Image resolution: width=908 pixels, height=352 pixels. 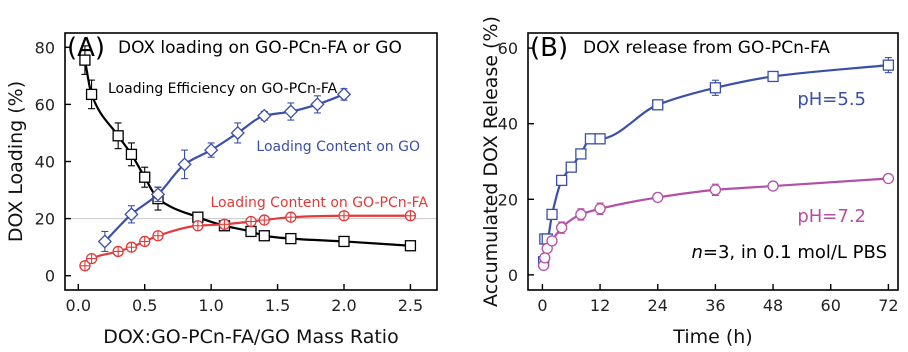 I want to click on x-tick-label: 0.5, so click(x=144, y=305).